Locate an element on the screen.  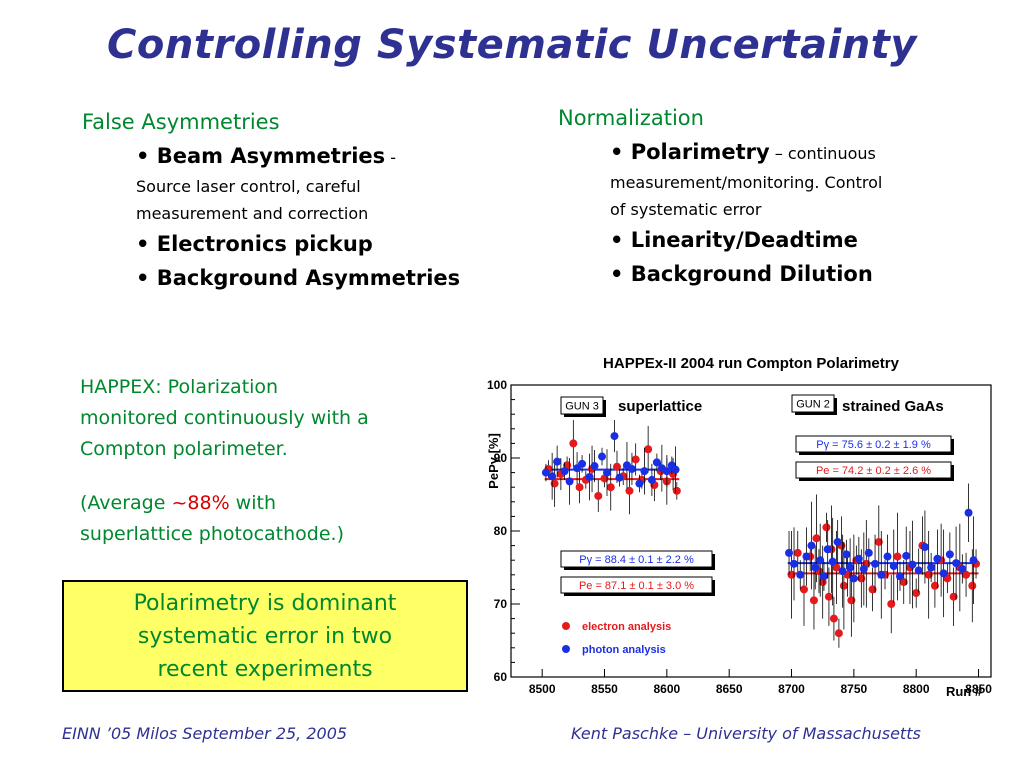
beam-asymmetries-detail-2: measurement and correction is located at coordinates (252, 213).